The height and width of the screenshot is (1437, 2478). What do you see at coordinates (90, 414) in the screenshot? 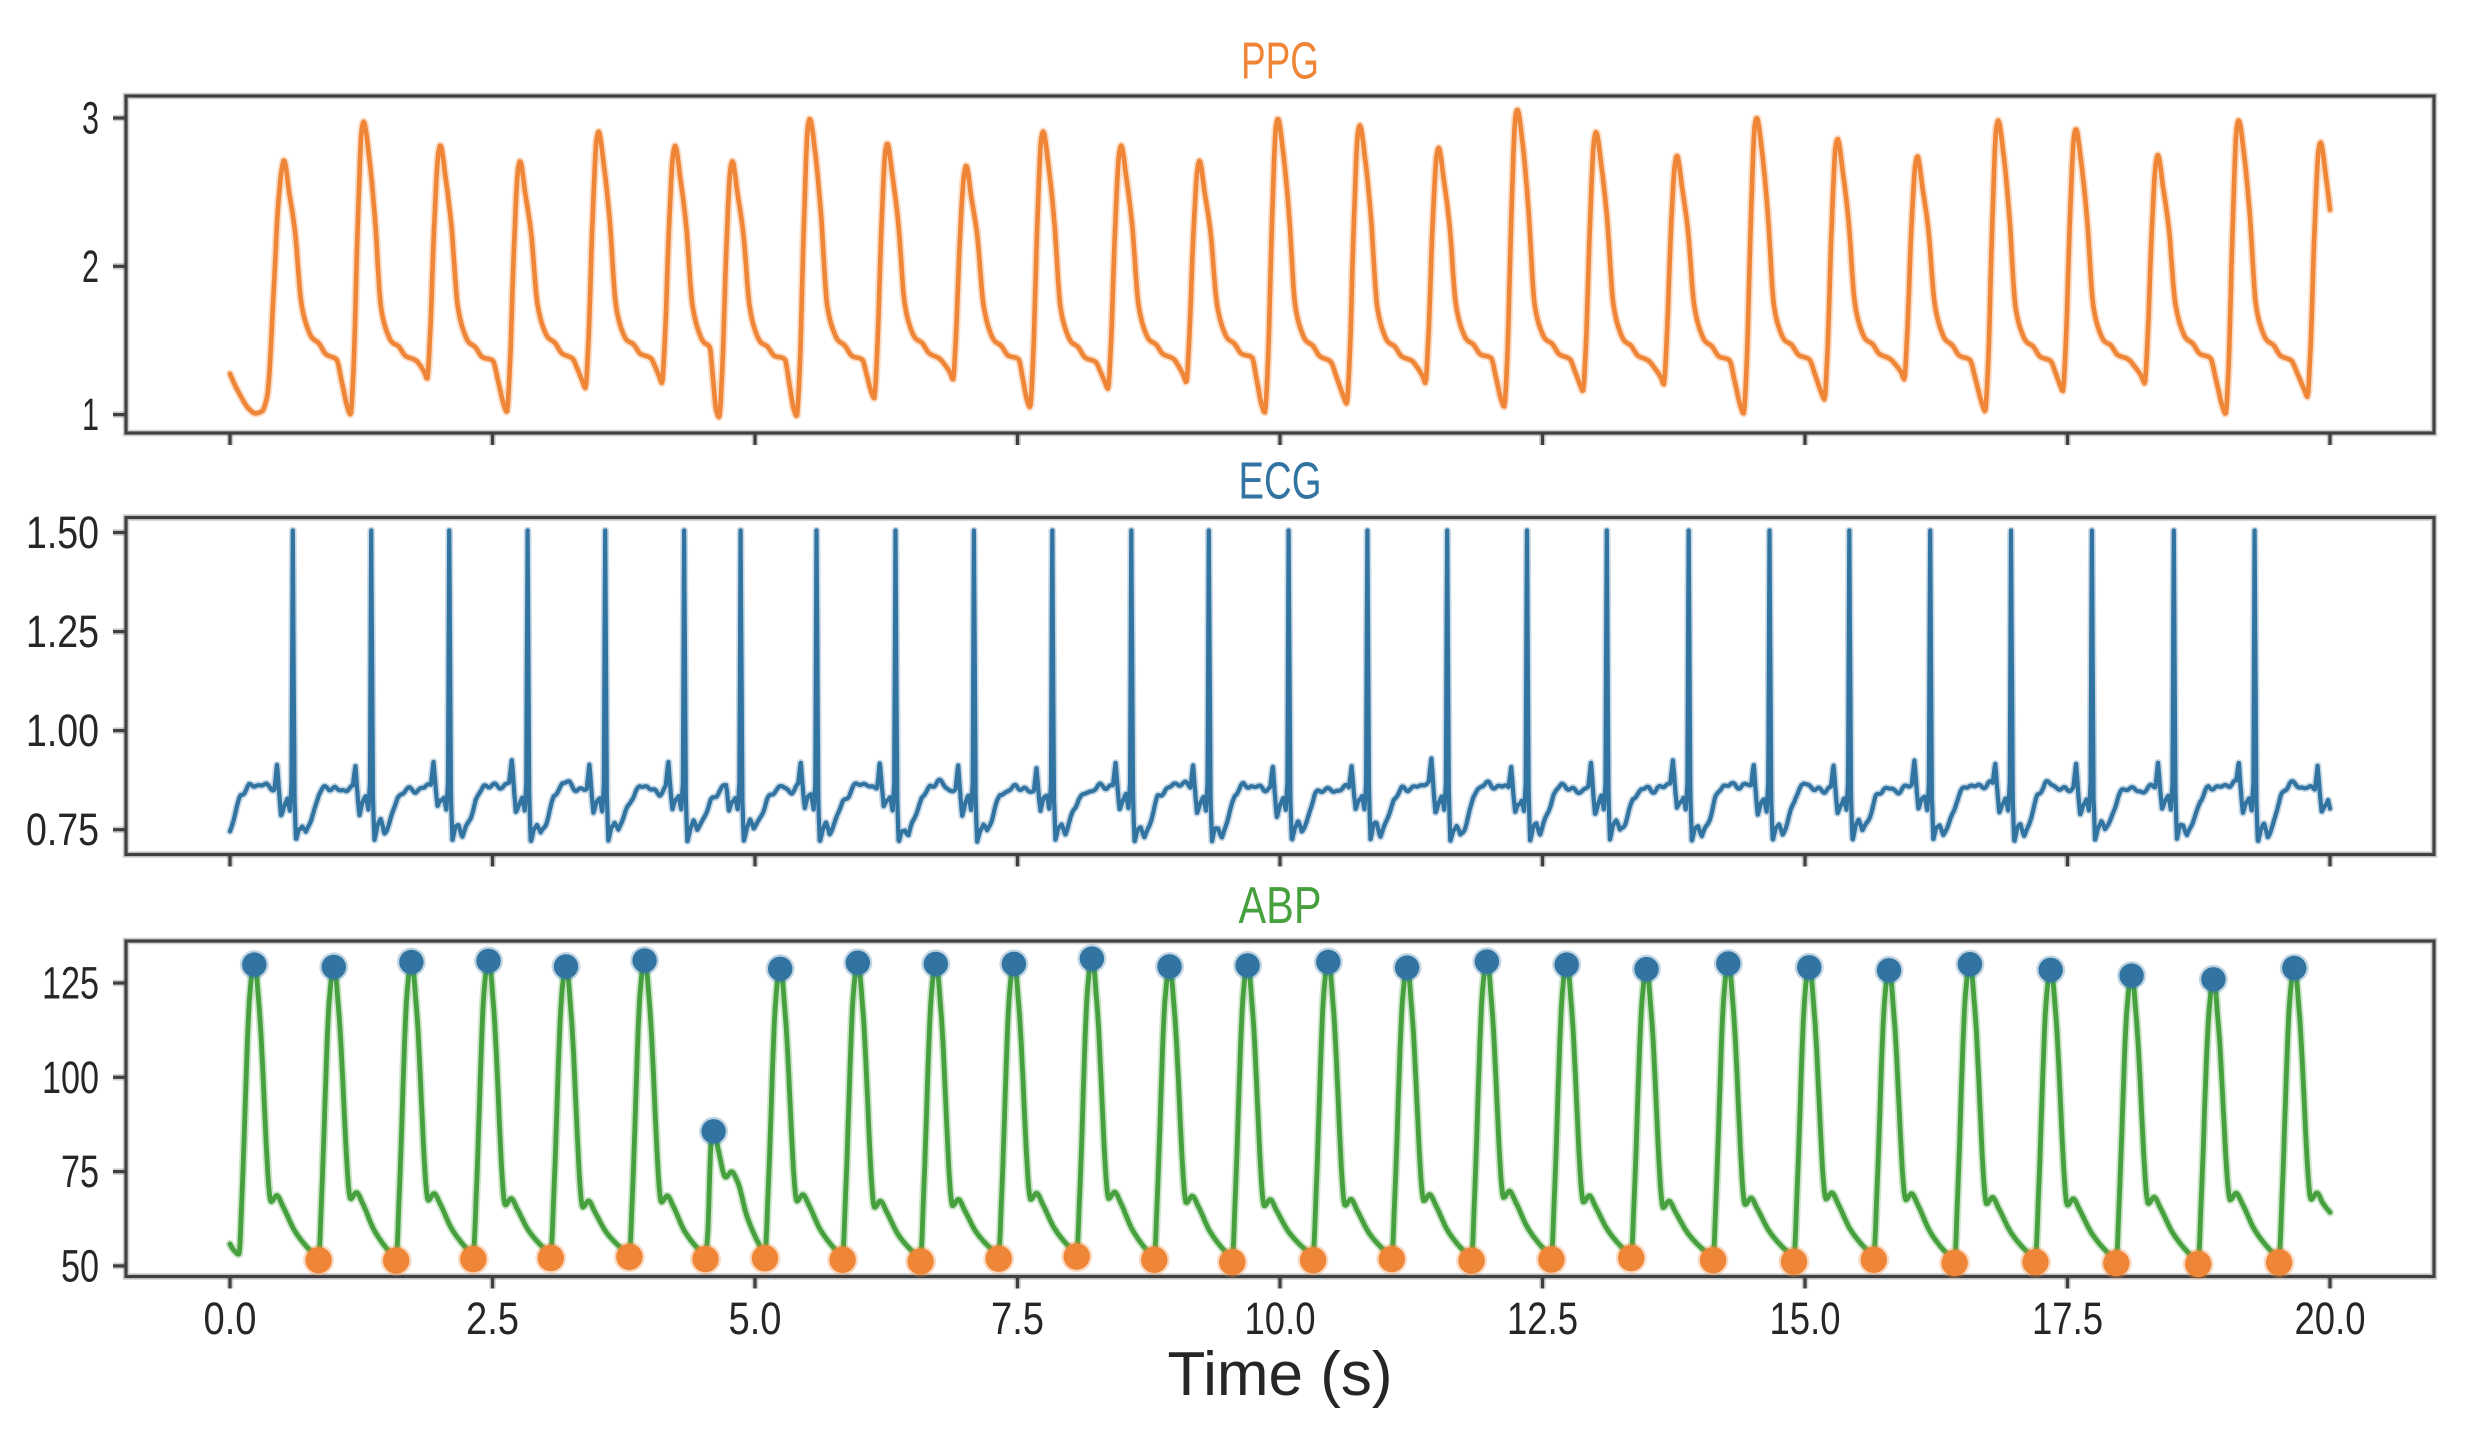
I see `svg-text: 1` at bounding box center [90, 414].